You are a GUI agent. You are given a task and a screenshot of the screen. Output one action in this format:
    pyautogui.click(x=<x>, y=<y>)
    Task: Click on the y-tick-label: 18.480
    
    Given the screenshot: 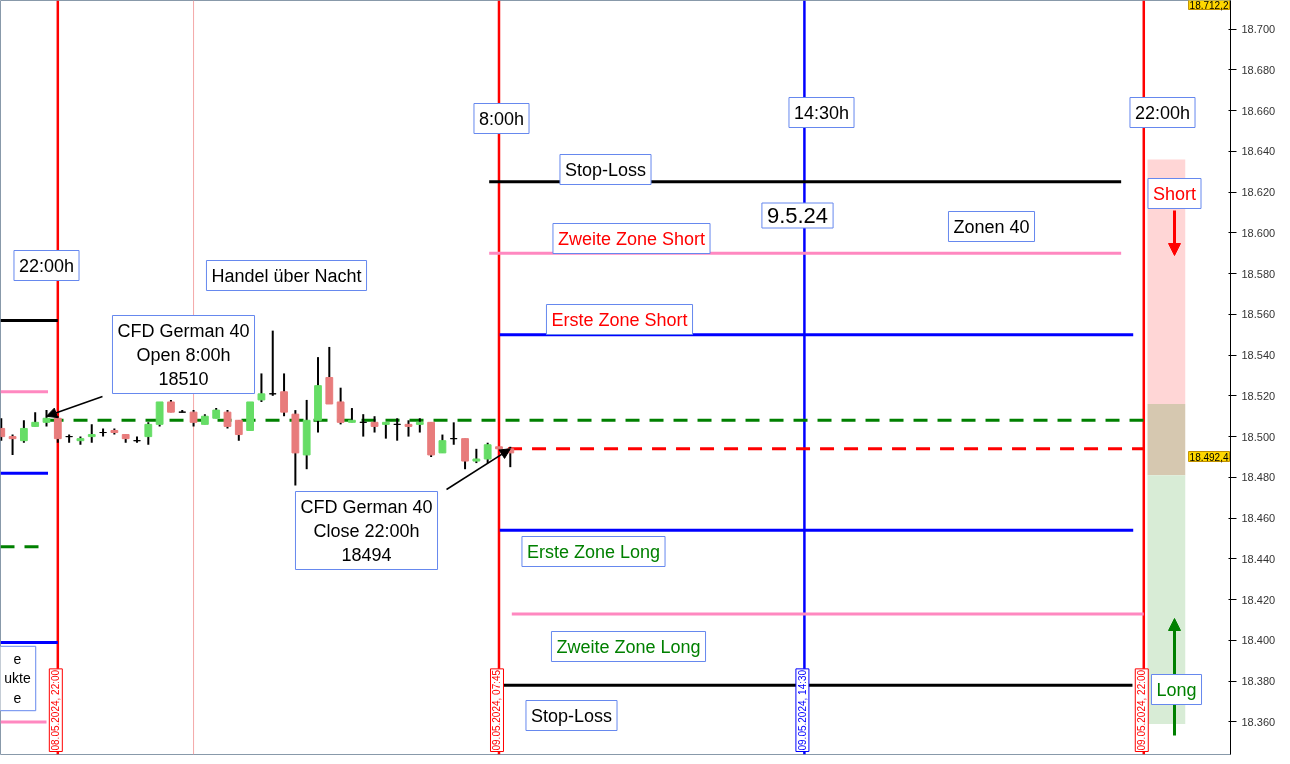 What is the action you would take?
    pyautogui.click(x=1258, y=477)
    